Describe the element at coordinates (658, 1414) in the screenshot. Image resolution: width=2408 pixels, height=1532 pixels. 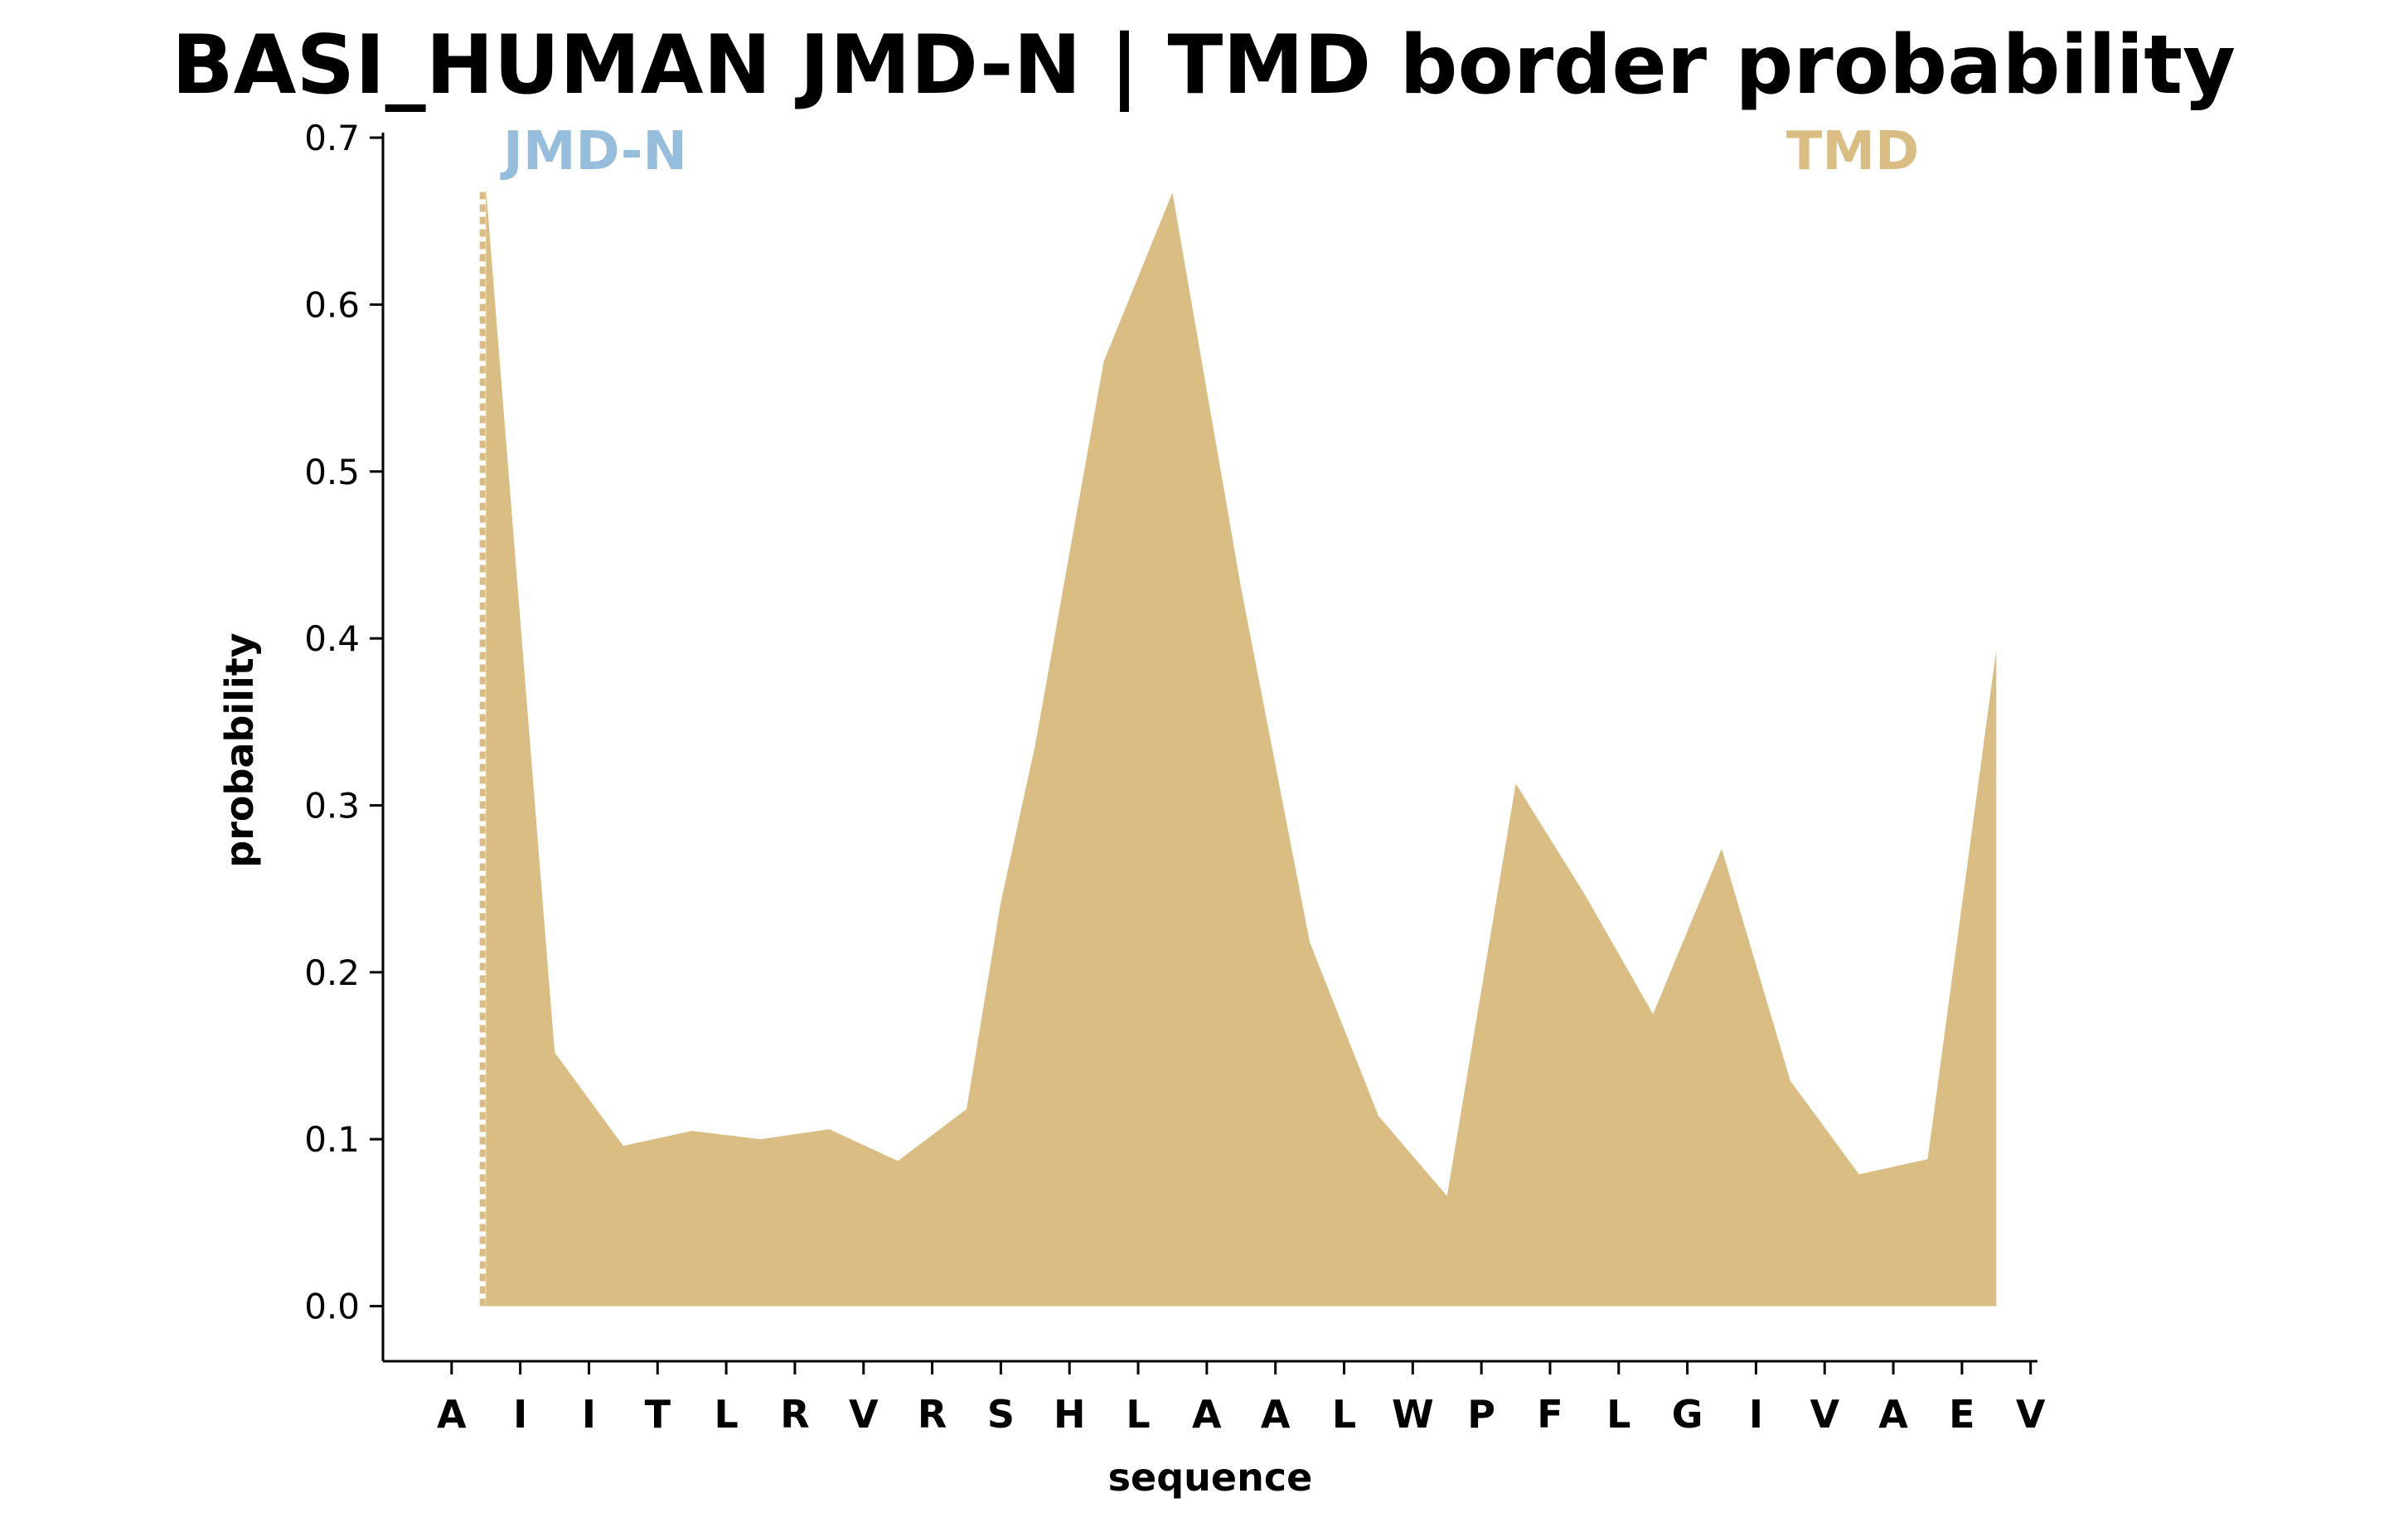
I see `x-tick-label: T` at that location.